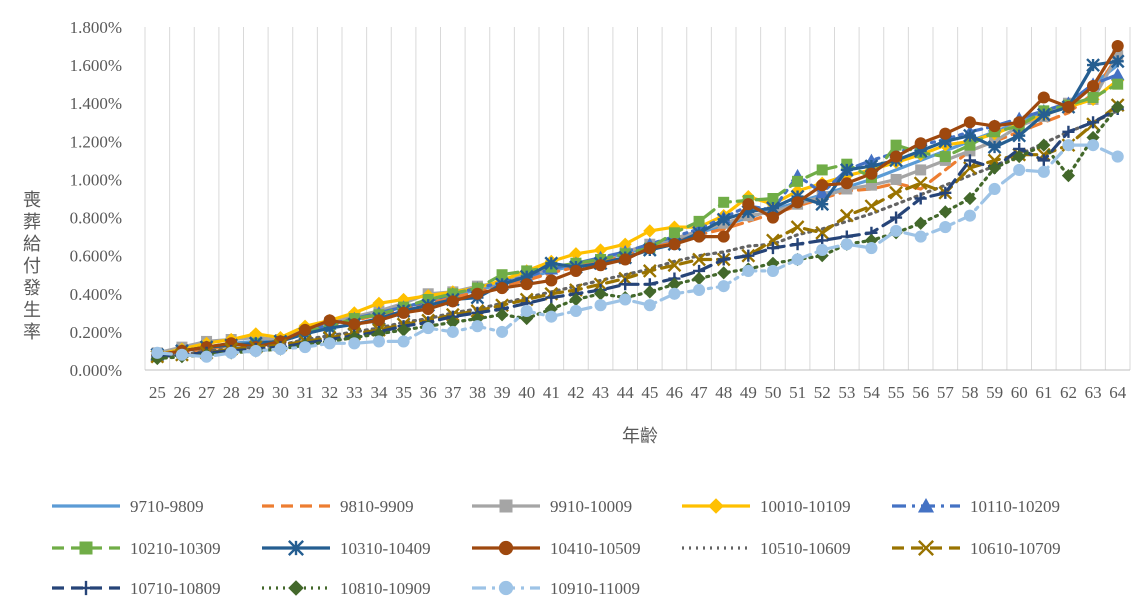 The height and width of the screenshot is (603, 1144). What do you see at coordinates (591, 506) in the screenshot?
I see `legend-label: 9910-10009` at bounding box center [591, 506].